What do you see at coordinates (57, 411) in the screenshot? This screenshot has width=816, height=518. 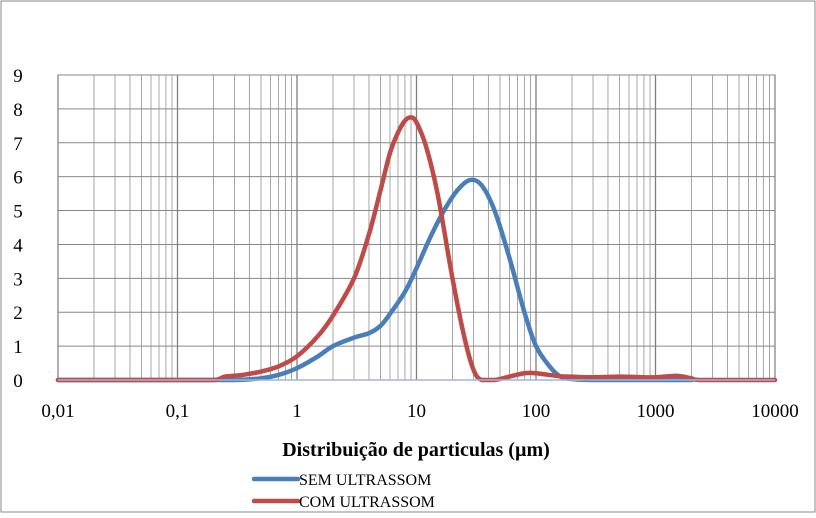 I see `x-tick-label: 0,01` at bounding box center [57, 411].